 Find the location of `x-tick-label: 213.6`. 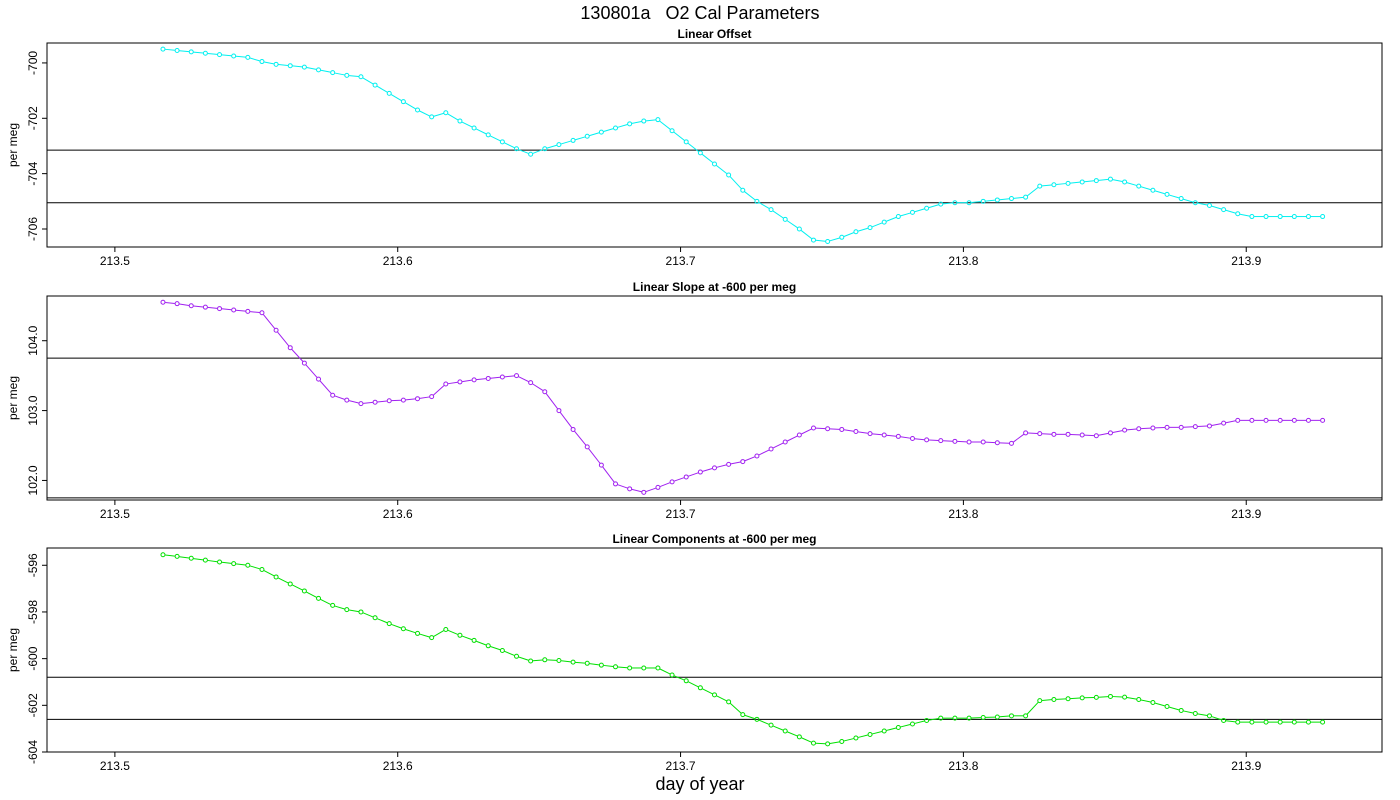

x-tick-label: 213.6 is located at coordinates (398, 514).